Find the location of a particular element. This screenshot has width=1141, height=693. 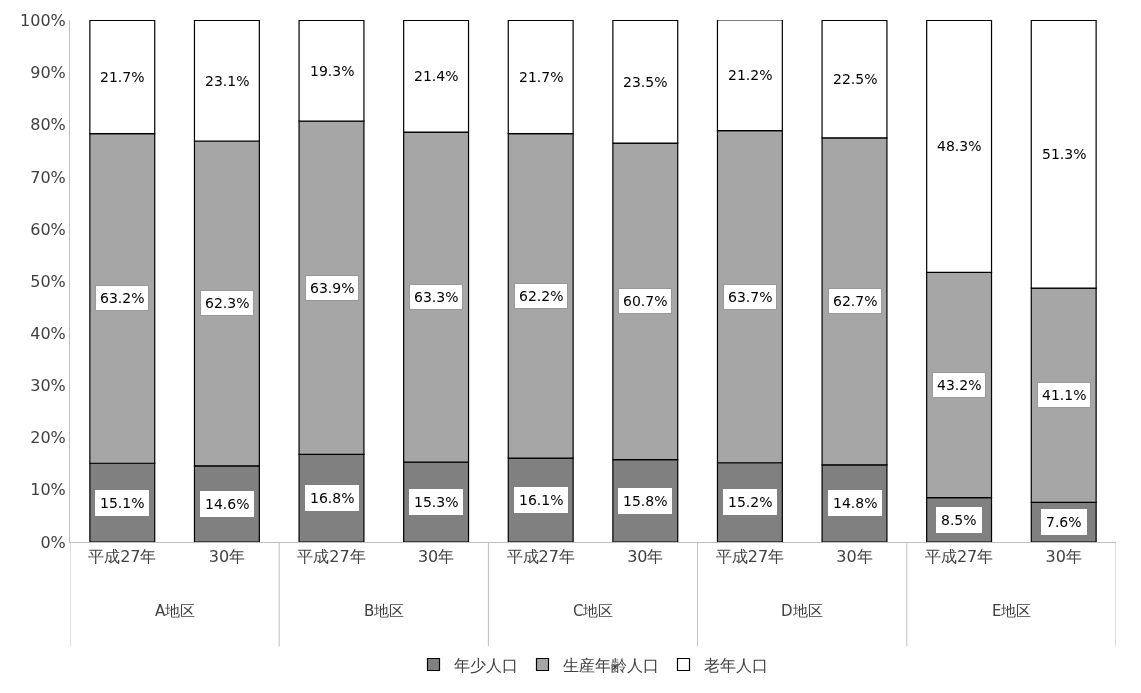

legend-label: 老年人口 is located at coordinates (735, 665).